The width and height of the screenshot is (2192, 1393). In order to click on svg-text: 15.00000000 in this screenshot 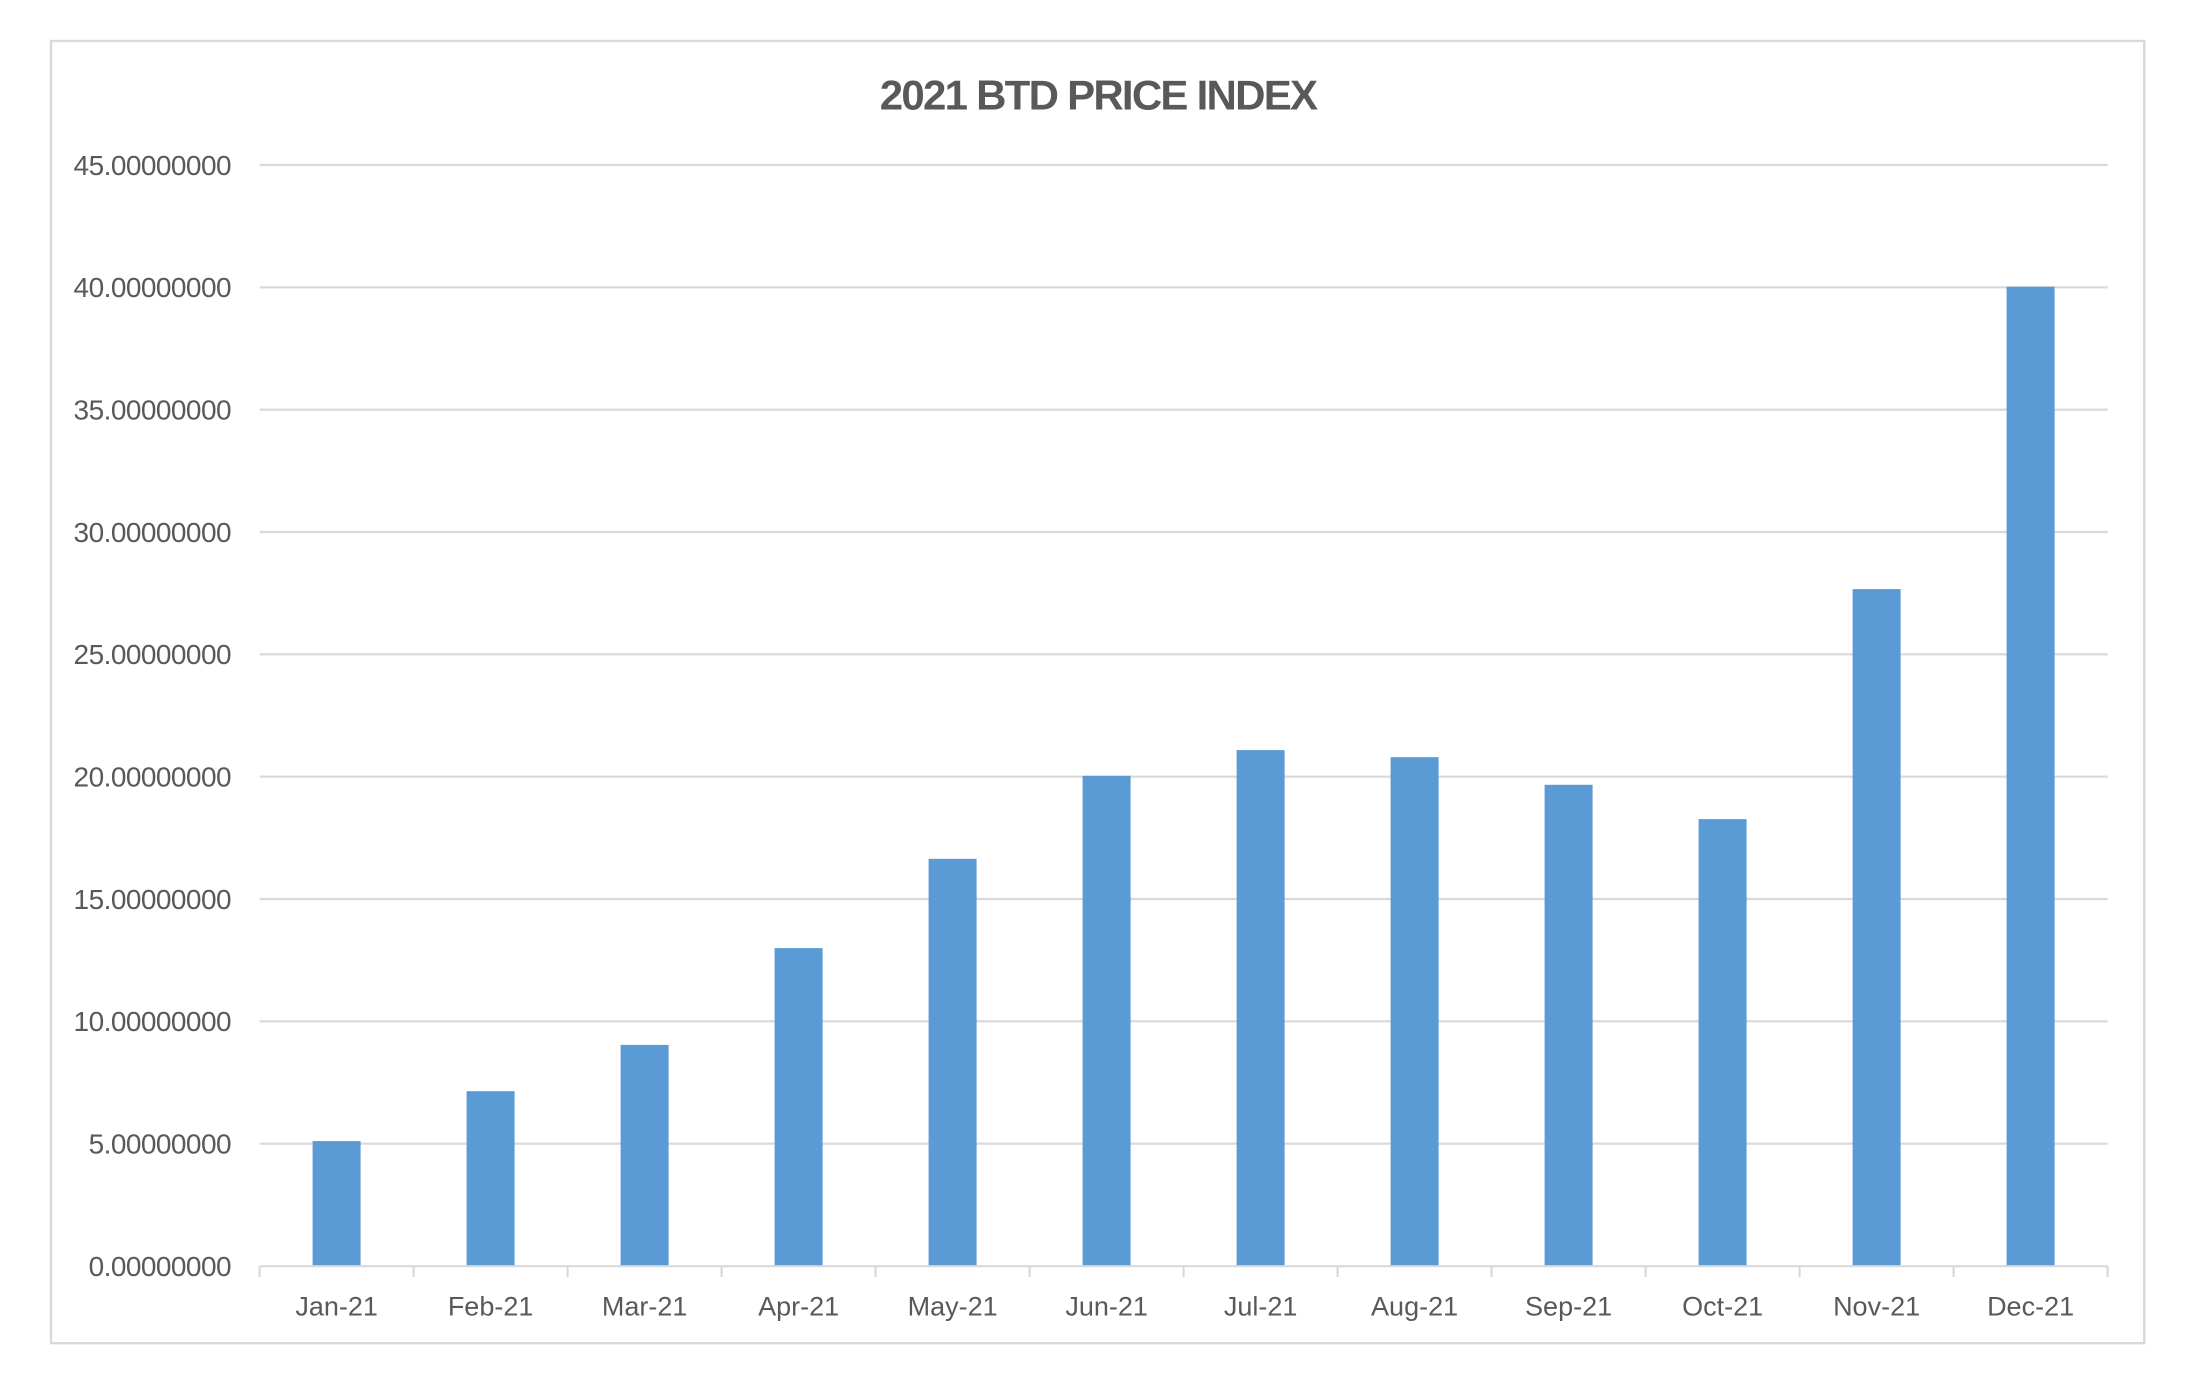, I will do `click(152, 899)`.